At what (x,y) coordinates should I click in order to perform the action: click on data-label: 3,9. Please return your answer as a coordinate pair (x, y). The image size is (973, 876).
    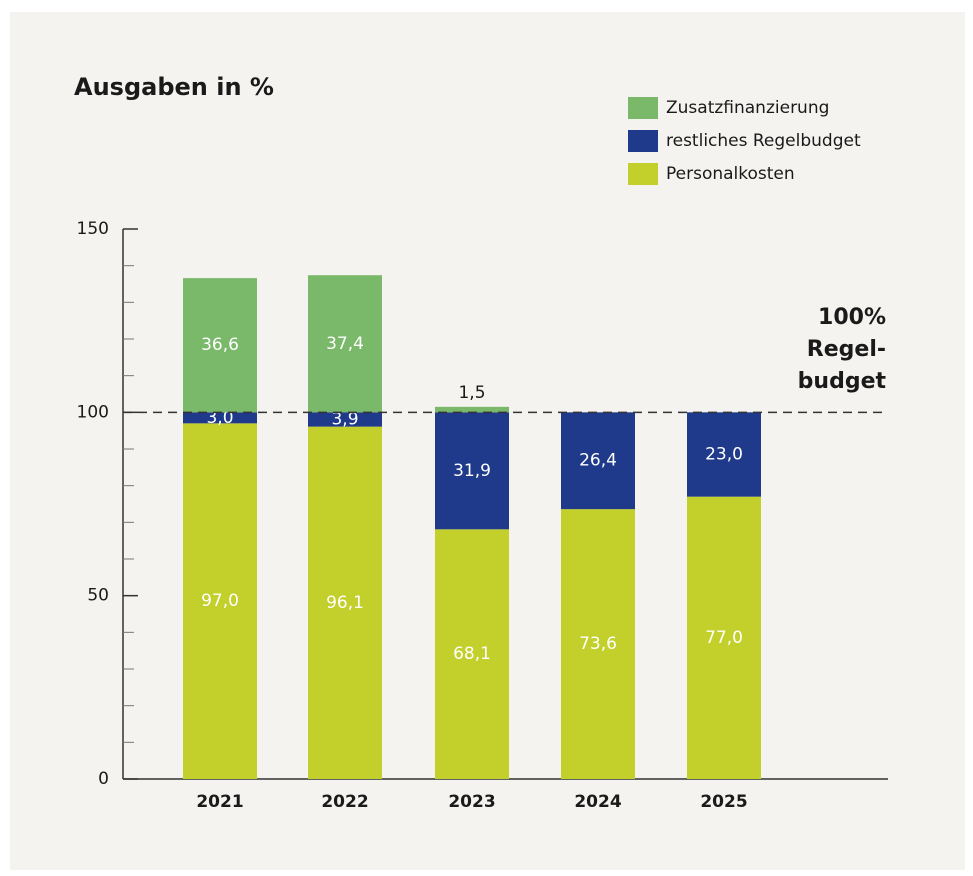
    Looking at the image, I should click on (344, 419).